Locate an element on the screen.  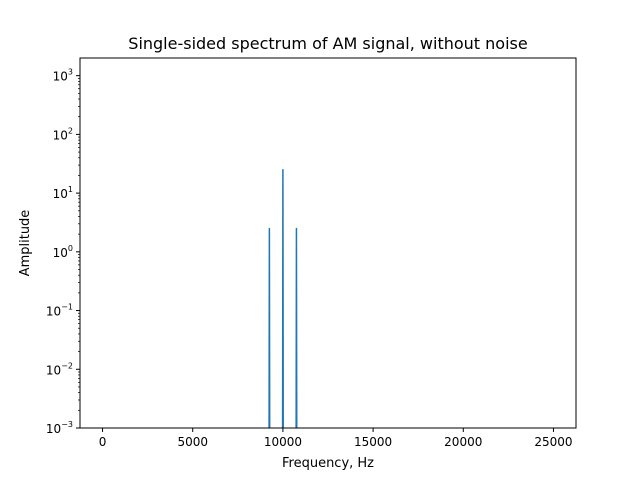
y-tick-label: 10⁰ is located at coordinates (63, 252).